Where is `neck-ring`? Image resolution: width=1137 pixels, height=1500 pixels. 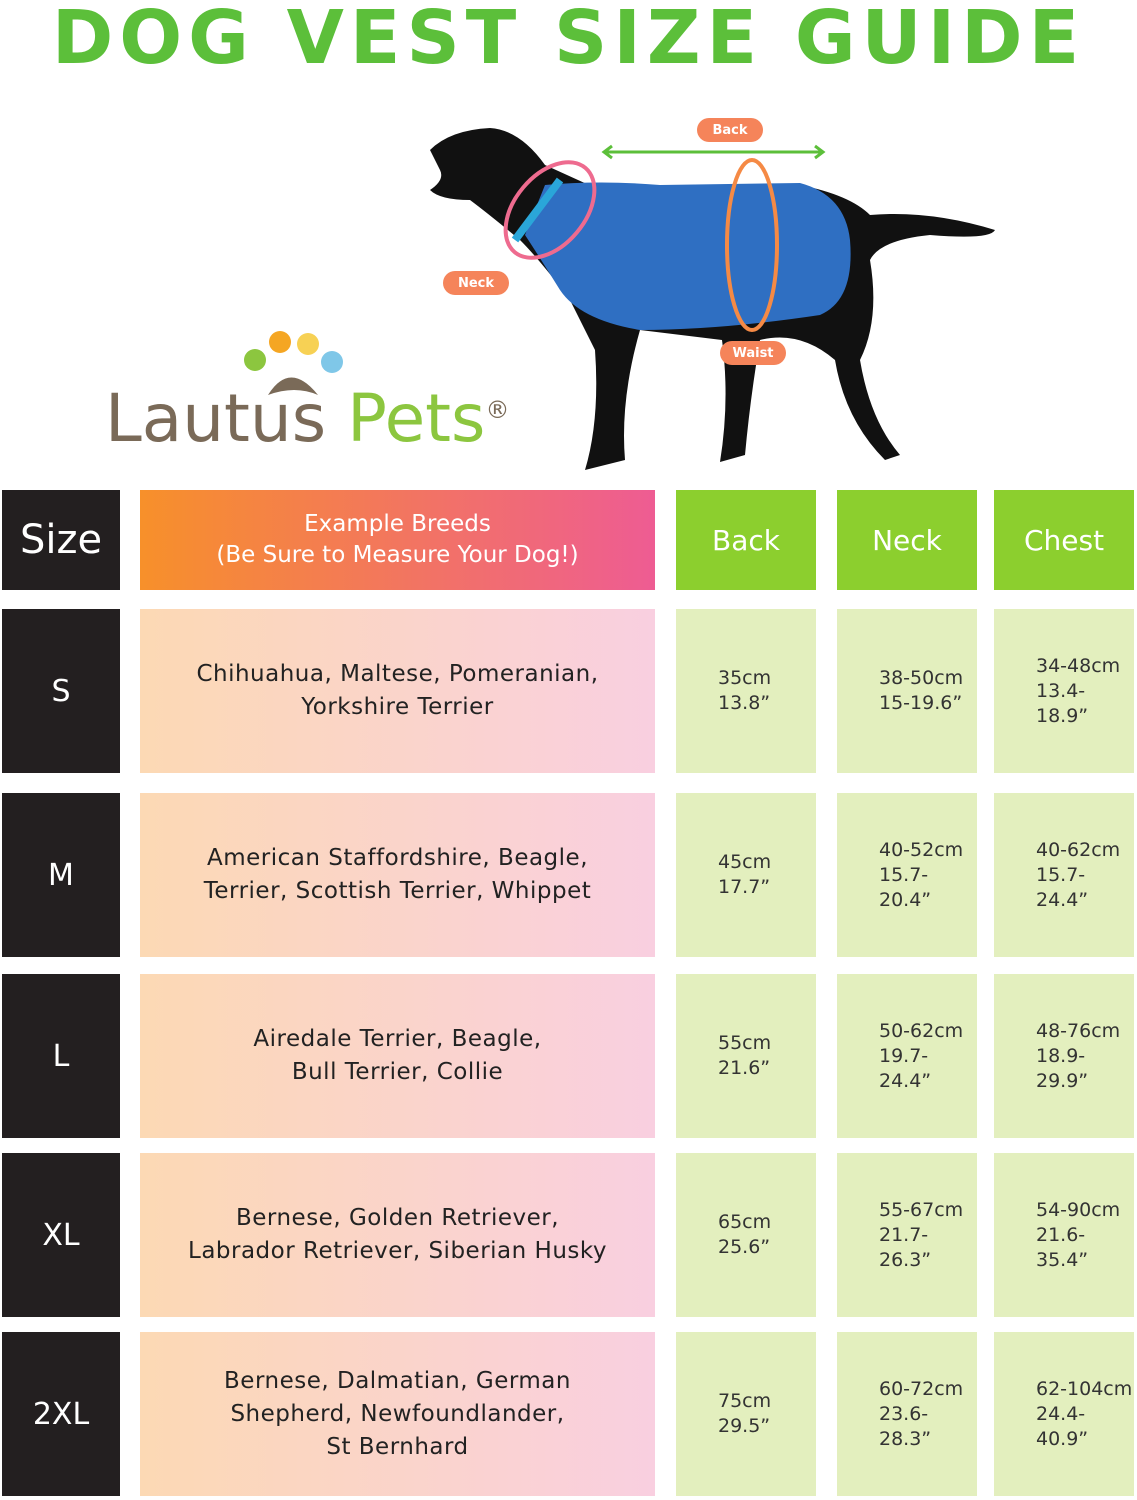
neck-ring is located at coordinates (550, 210).